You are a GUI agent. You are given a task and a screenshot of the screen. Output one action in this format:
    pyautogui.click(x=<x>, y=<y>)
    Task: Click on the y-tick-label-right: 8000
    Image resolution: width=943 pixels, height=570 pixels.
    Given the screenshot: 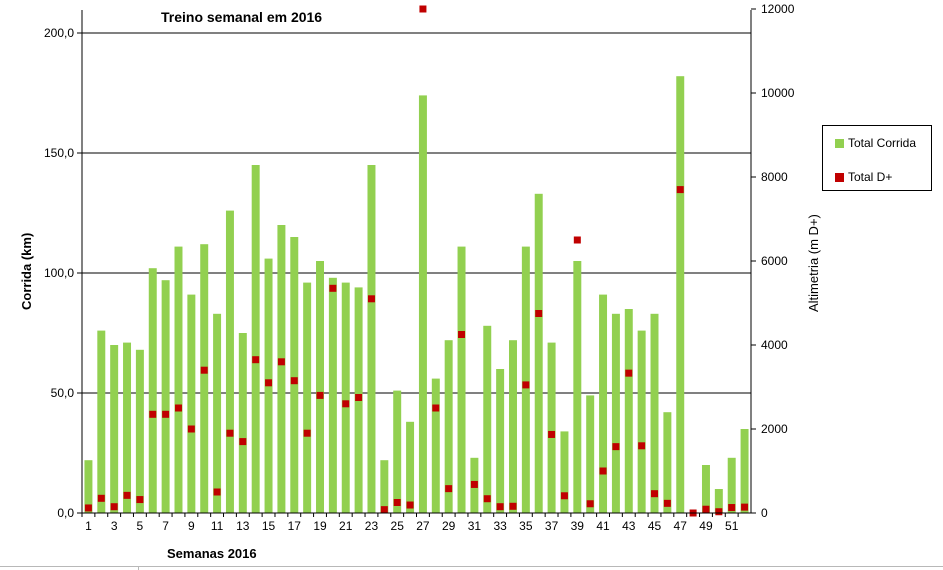 What is the action you would take?
    pyautogui.click(x=774, y=177)
    